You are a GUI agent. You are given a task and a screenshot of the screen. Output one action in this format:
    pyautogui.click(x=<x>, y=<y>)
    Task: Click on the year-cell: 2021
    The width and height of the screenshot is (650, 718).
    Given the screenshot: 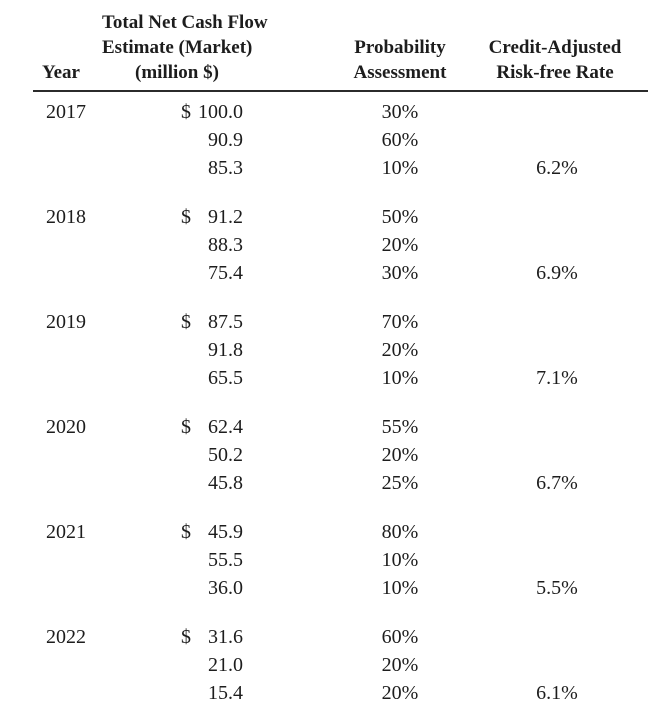 What is the action you would take?
    pyautogui.click(x=66, y=531)
    